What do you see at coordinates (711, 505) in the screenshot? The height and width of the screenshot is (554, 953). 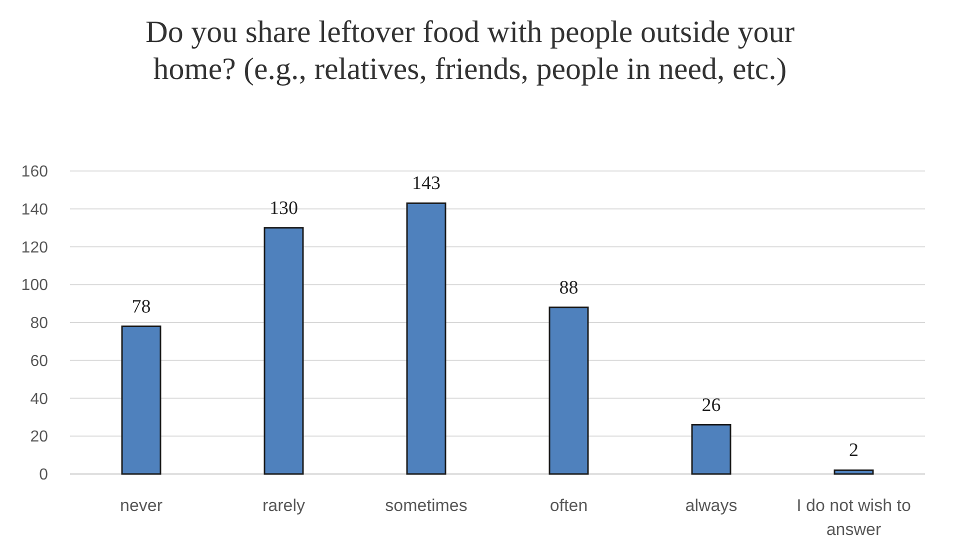 I see `x-tick-label: always` at bounding box center [711, 505].